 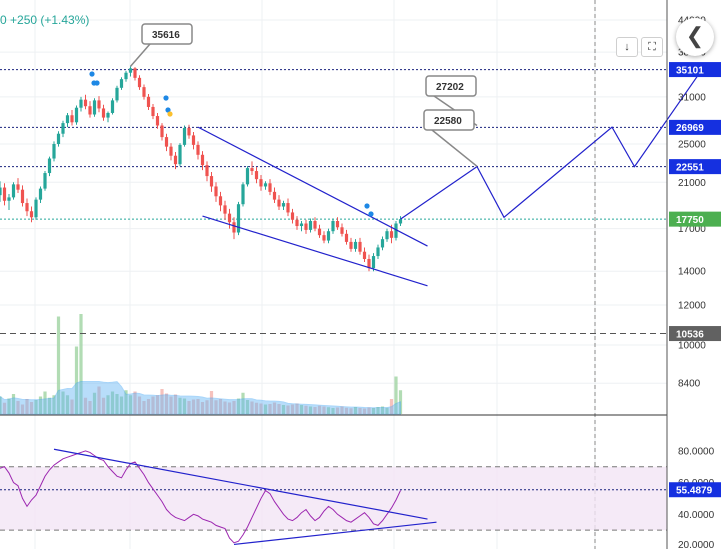 I want to click on fullscreen-icon: ⛶, so click(x=652, y=47).